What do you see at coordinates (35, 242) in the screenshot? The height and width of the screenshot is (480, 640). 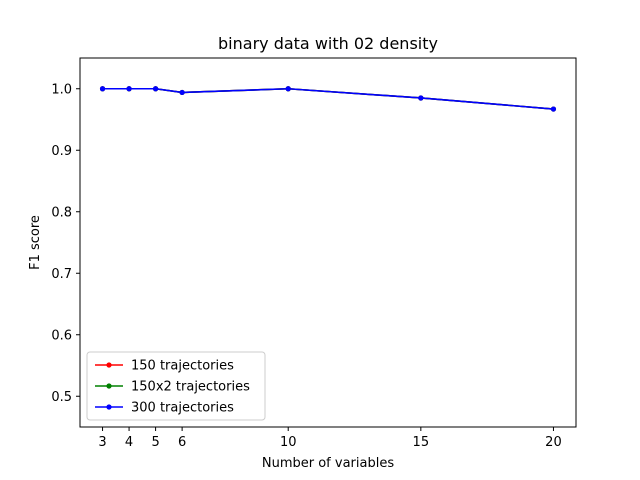 I see `y-axis-label: F1 score` at bounding box center [35, 242].